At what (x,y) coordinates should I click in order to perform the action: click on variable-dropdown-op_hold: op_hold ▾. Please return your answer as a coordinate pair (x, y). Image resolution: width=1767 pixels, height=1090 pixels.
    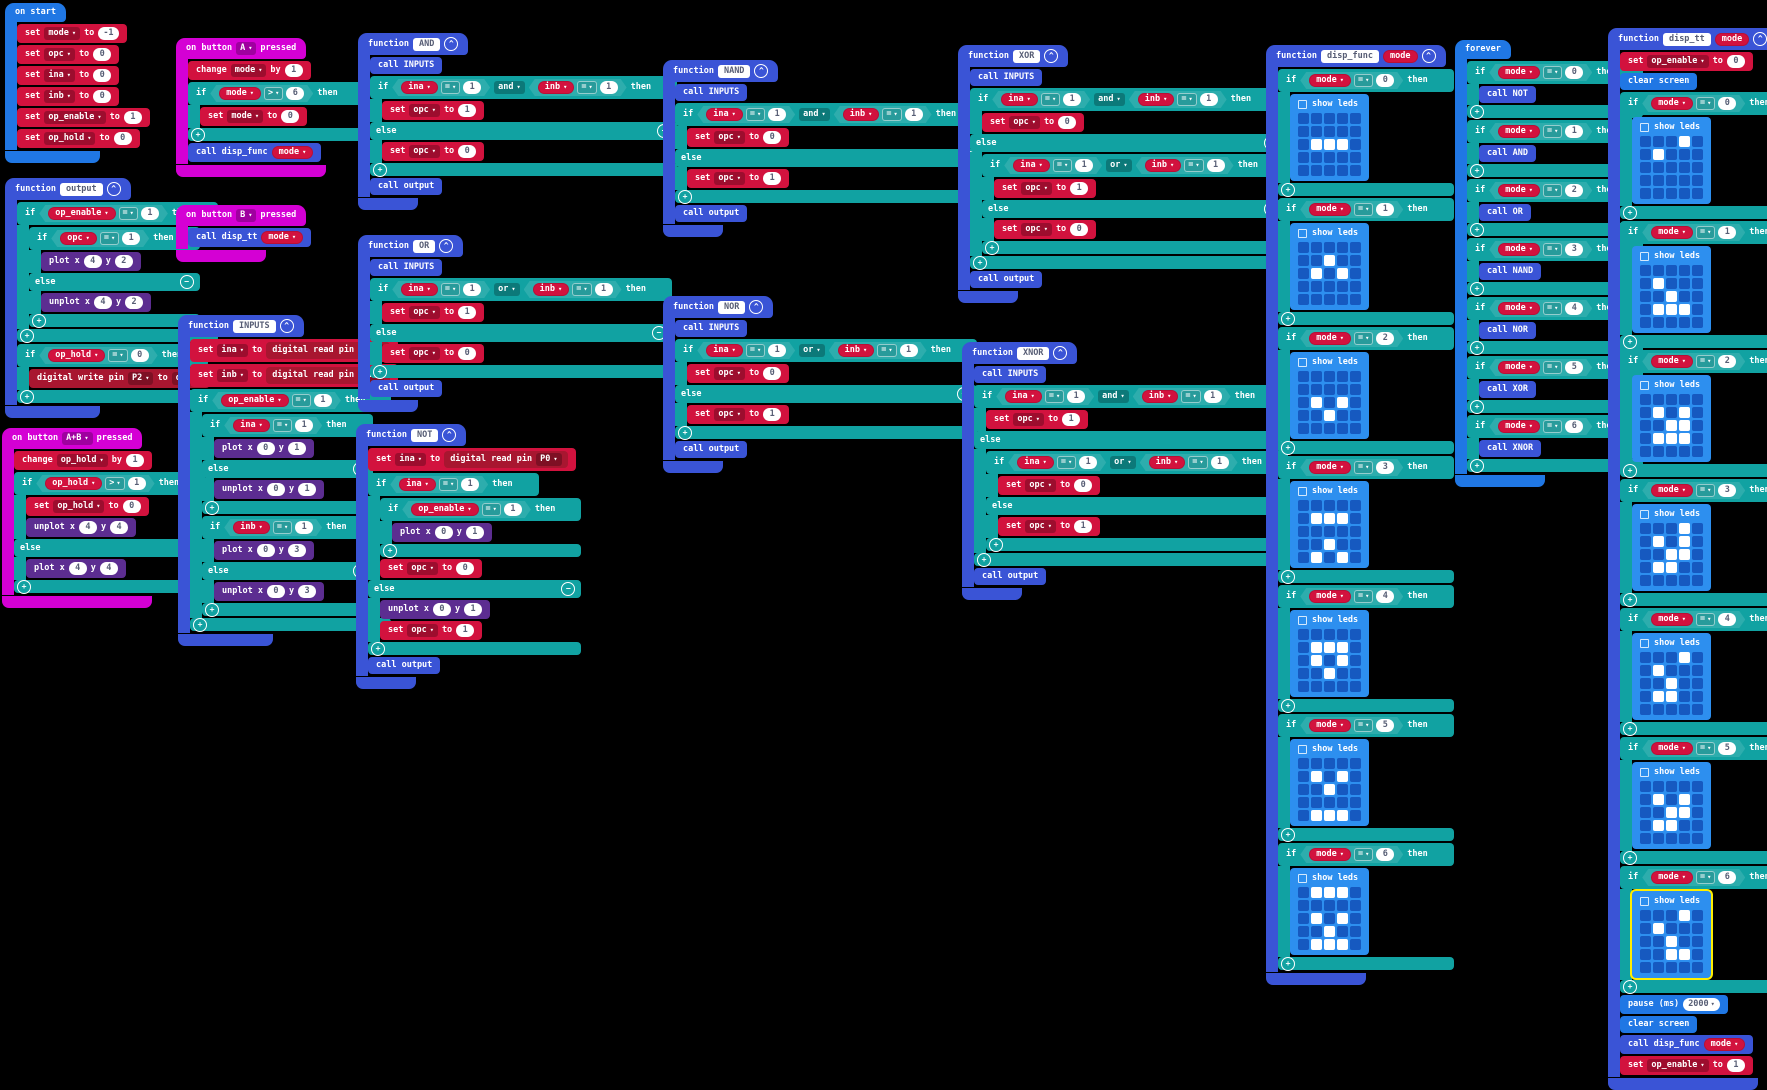
    Looking at the image, I should click on (76, 355).